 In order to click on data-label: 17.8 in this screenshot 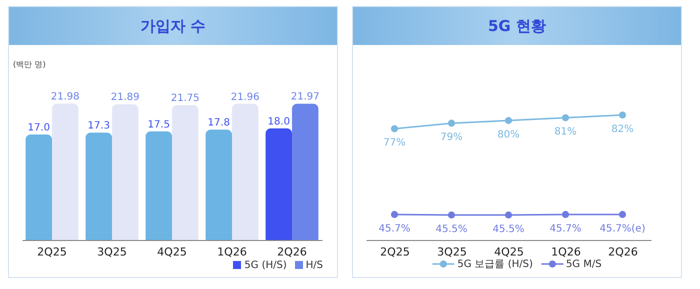, I will do `click(219, 123)`.